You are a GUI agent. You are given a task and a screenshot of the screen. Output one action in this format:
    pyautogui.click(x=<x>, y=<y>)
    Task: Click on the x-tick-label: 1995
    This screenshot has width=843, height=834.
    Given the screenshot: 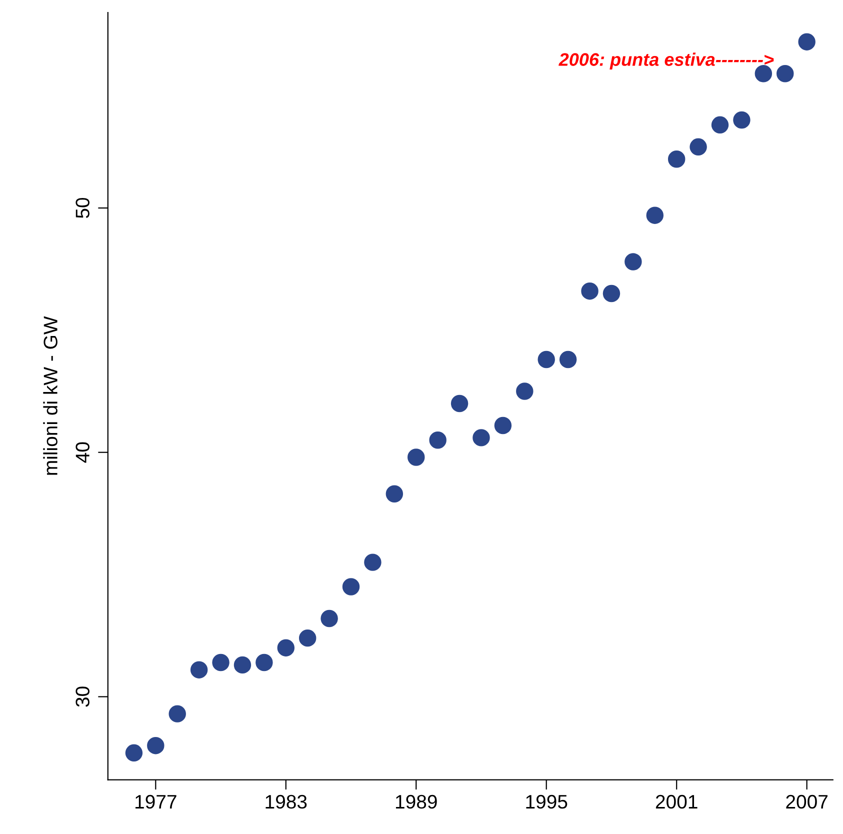 What is the action you would take?
    pyautogui.click(x=547, y=801)
    